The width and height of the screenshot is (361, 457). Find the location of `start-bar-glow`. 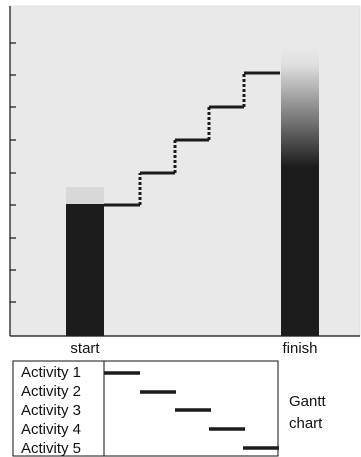

start-bar-glow is located at coordinates (85, 196).